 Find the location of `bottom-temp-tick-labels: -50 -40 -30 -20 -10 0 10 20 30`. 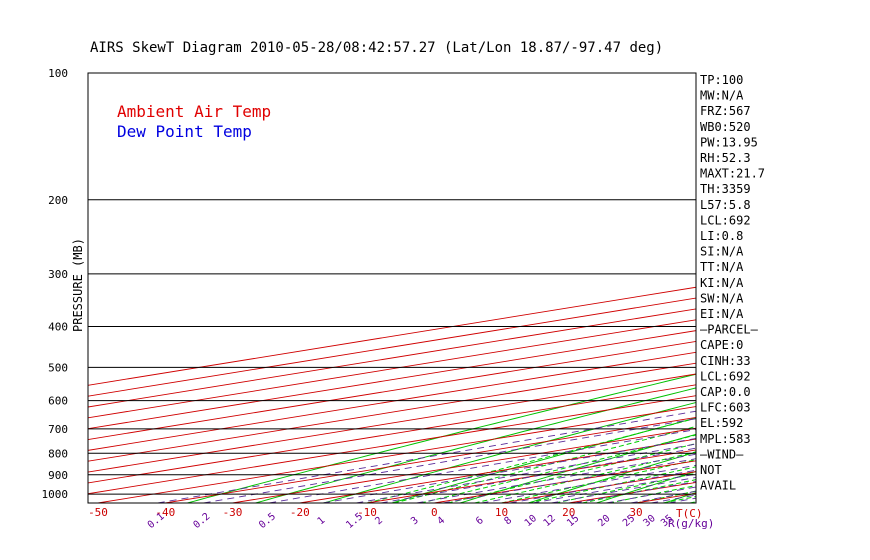

bottom-temp-tick-labels: -50 -40 -30 -20 -10 0 10 20 30 is located at coordinates (365, 512).